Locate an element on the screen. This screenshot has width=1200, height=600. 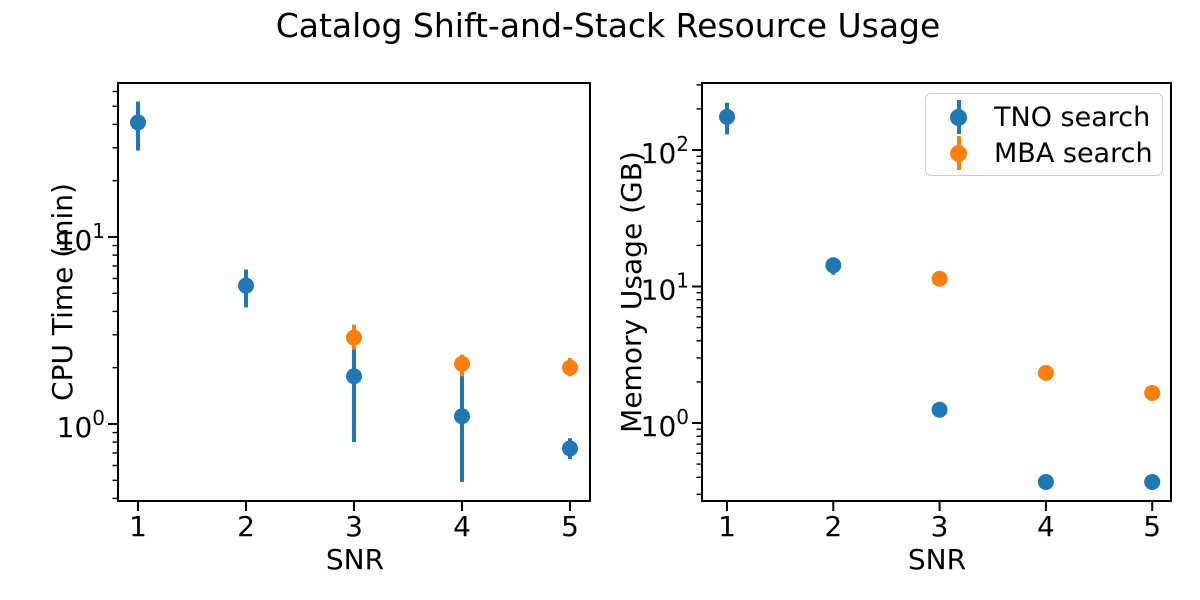
legend-label-mba: MBA search is located at coordinates (1073, 153).